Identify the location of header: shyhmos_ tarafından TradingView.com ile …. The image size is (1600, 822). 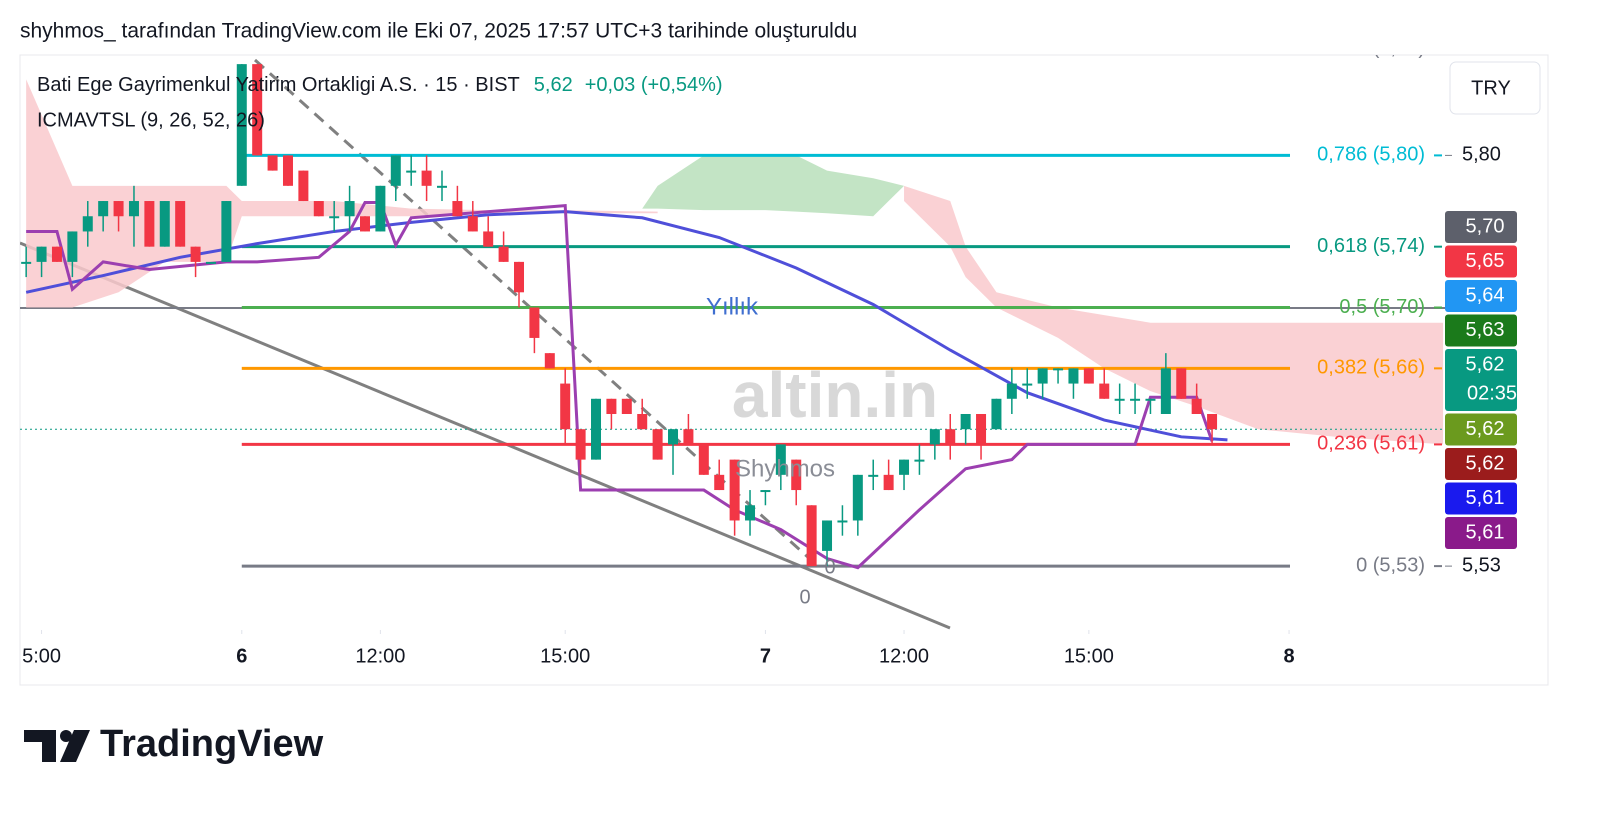
(438, 31).